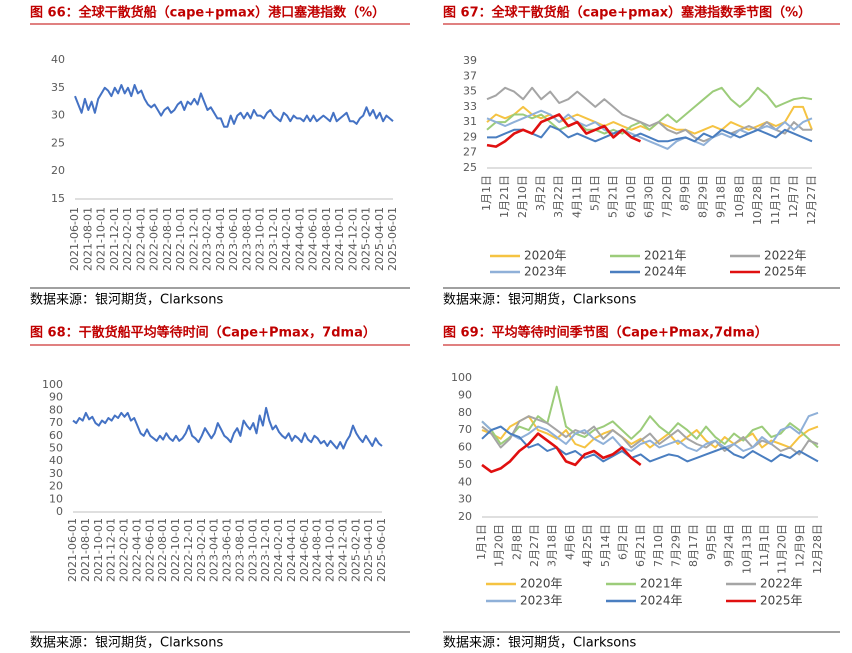 The image size is (852, 653). What do you see at coordinates (470, 60) in the screenshot?
I see `y-tick-label: 39` at bounding box center [470, 60].